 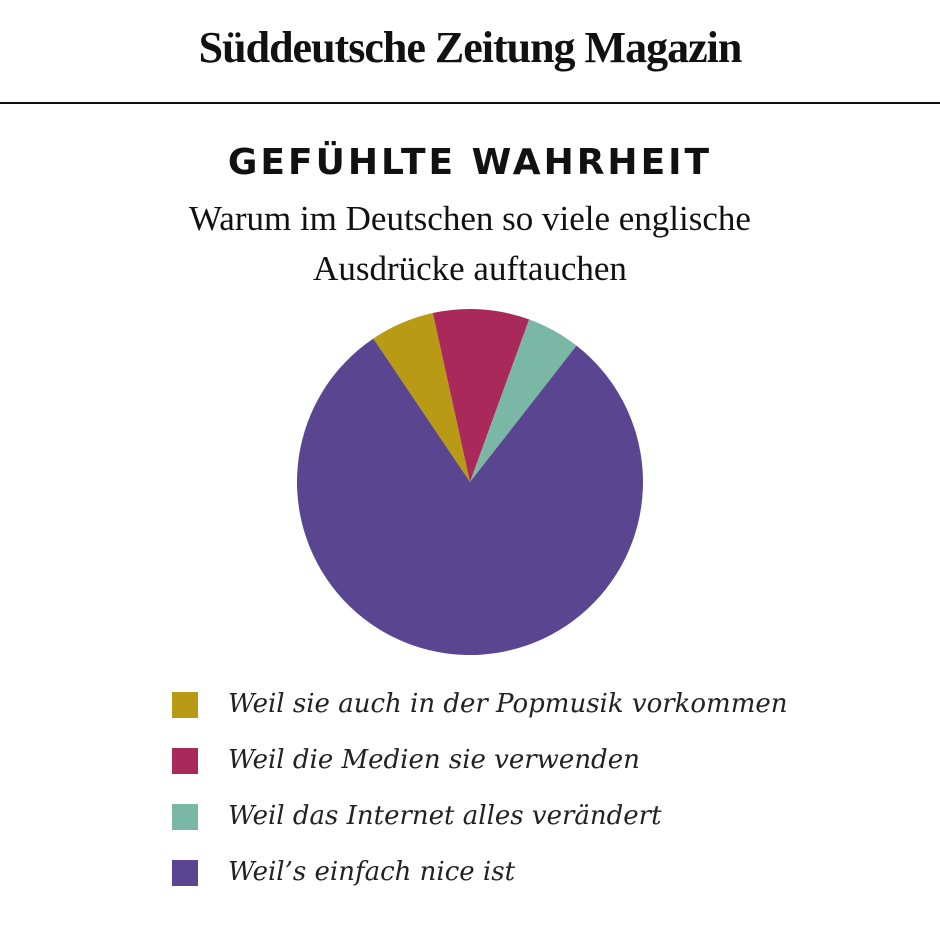 What do you see at coordinates (372, 872) in the screenshot?
I see `legend-label: Weil’s einfach nice ist` at bounding box center [372, 872].